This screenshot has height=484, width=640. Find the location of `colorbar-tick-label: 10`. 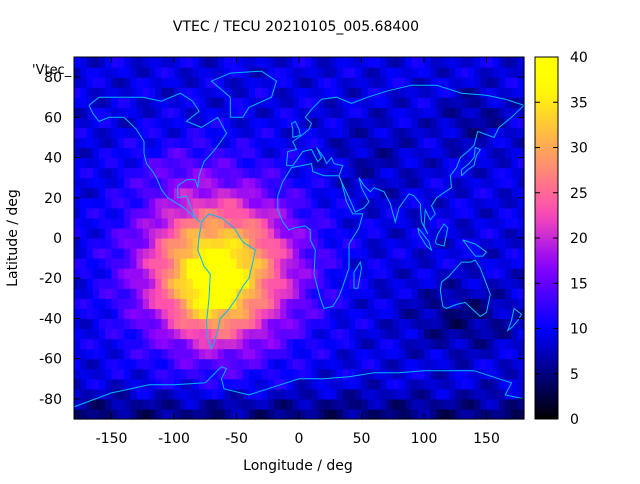

colorbar-tick-label: 10 is located at coordinates (579, 330).